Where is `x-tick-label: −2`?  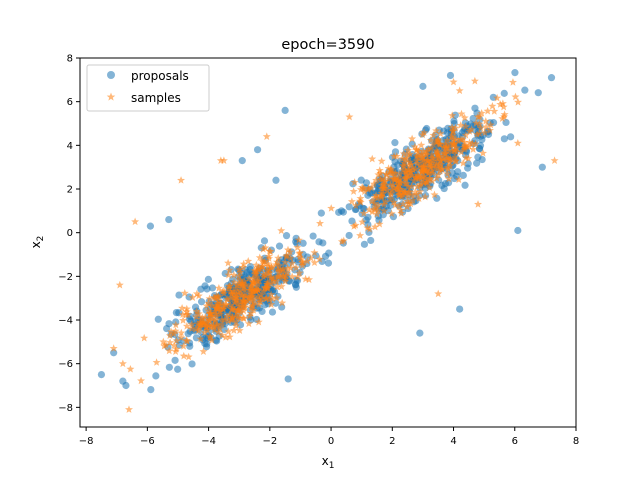
x-tick-label: −2 is located at coordinates (269, 441).